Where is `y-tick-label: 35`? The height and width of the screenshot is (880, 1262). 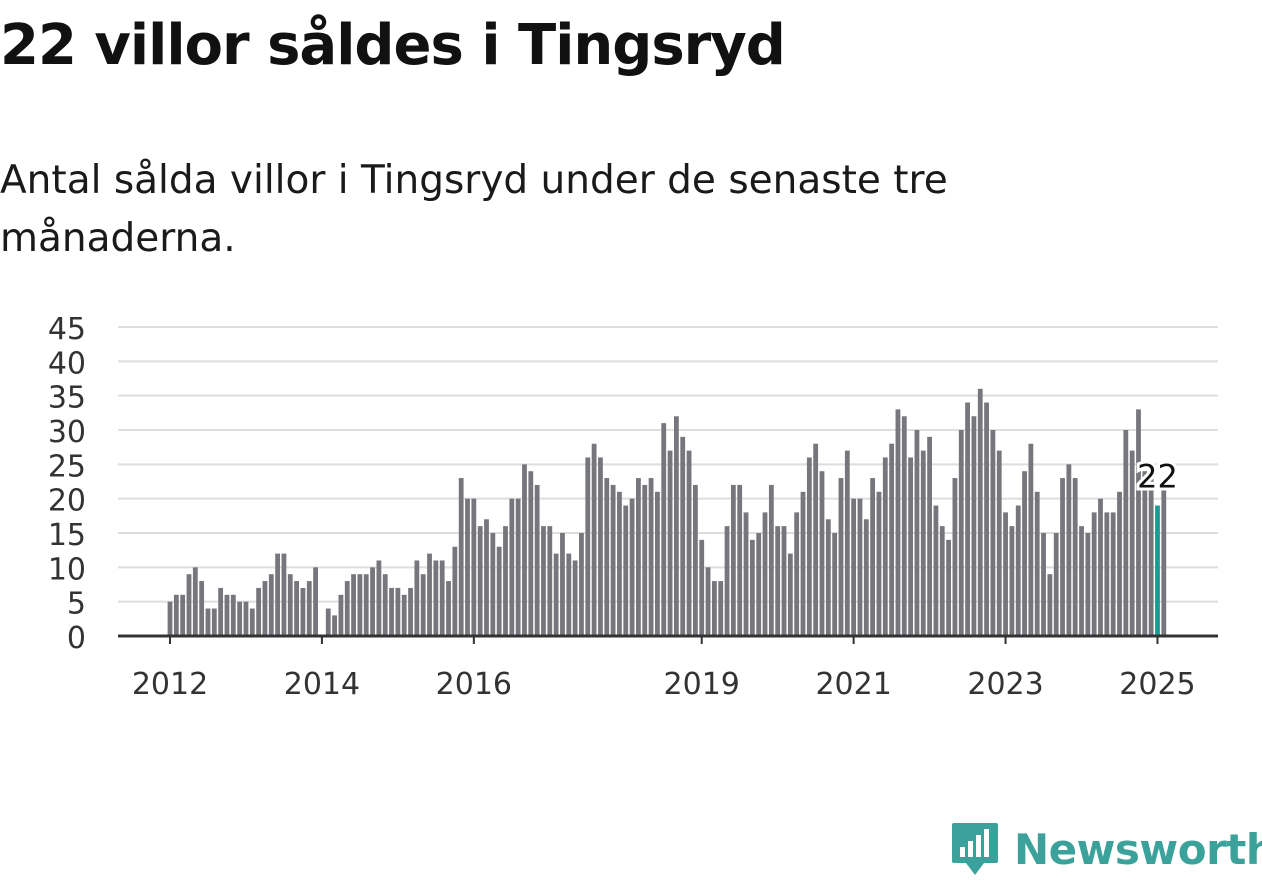 y-tick-label: 35 is located at coordinates (67, 398).